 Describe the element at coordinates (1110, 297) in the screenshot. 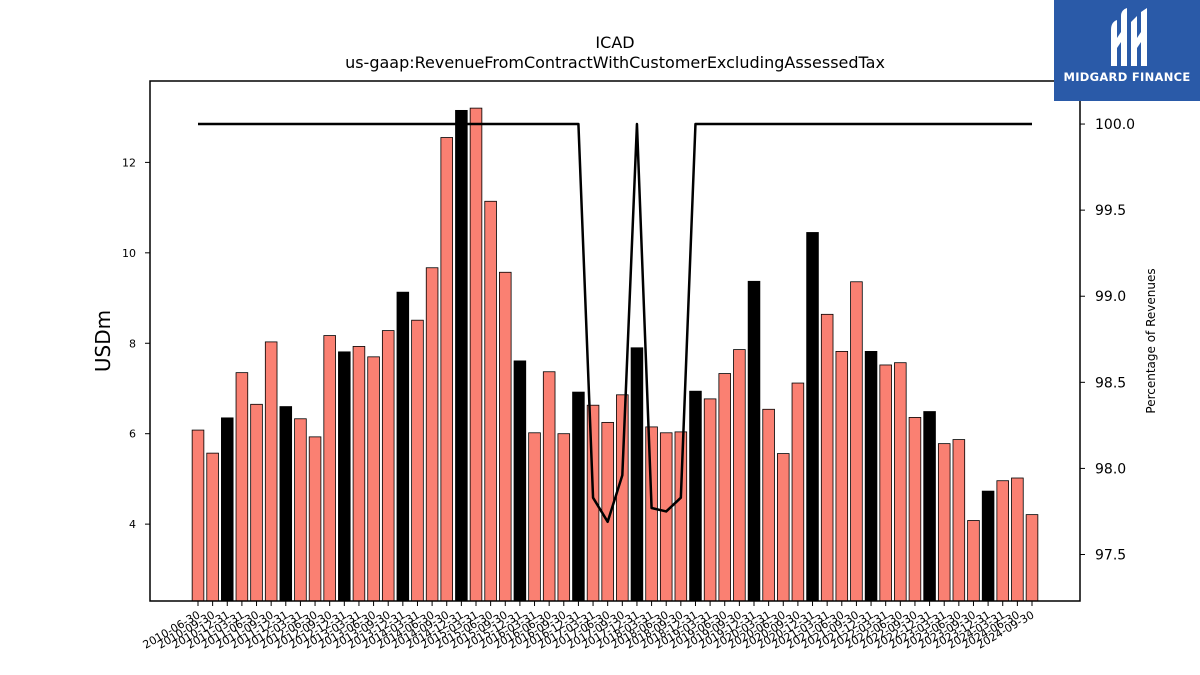

I see `y2-tick-label: 99.0` at that location.